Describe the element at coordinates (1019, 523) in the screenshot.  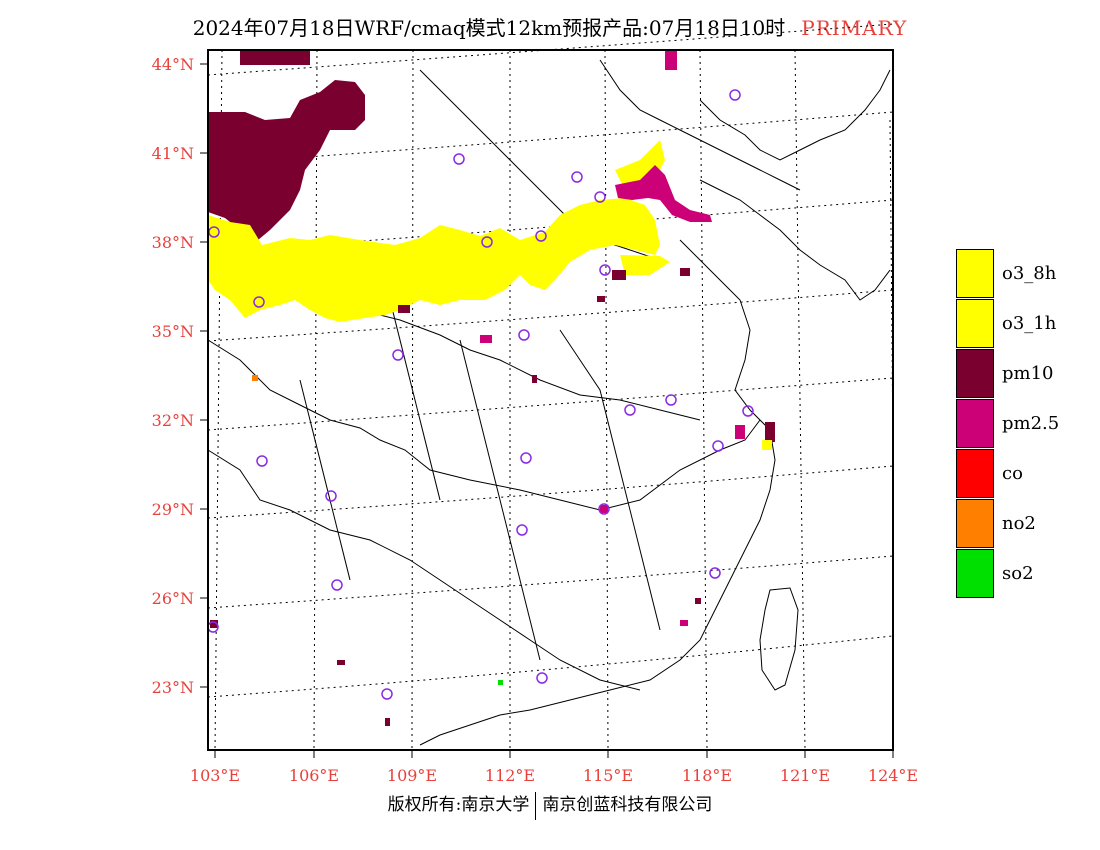
I see `legend-label: no2` at that location.